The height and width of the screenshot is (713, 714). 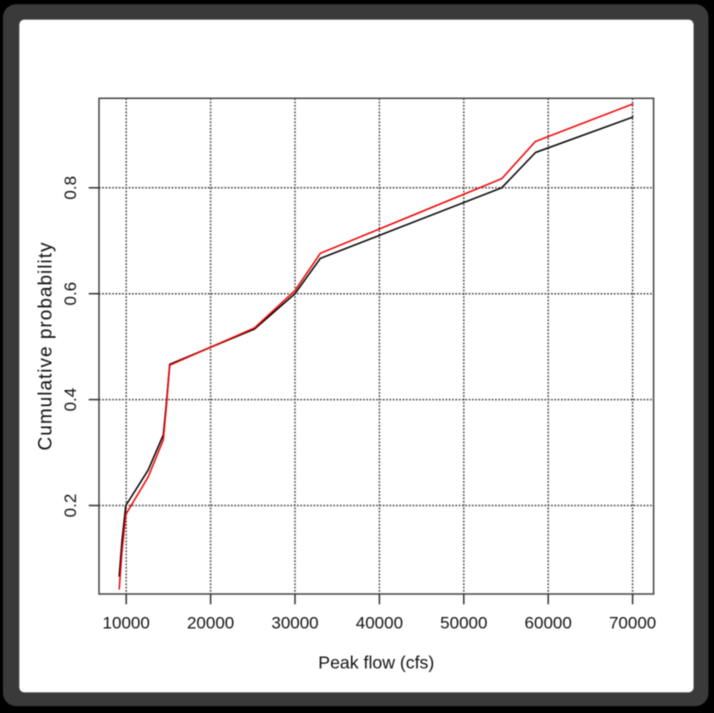 I want to click on svg-text: 70000, so click(x=632, y=623).